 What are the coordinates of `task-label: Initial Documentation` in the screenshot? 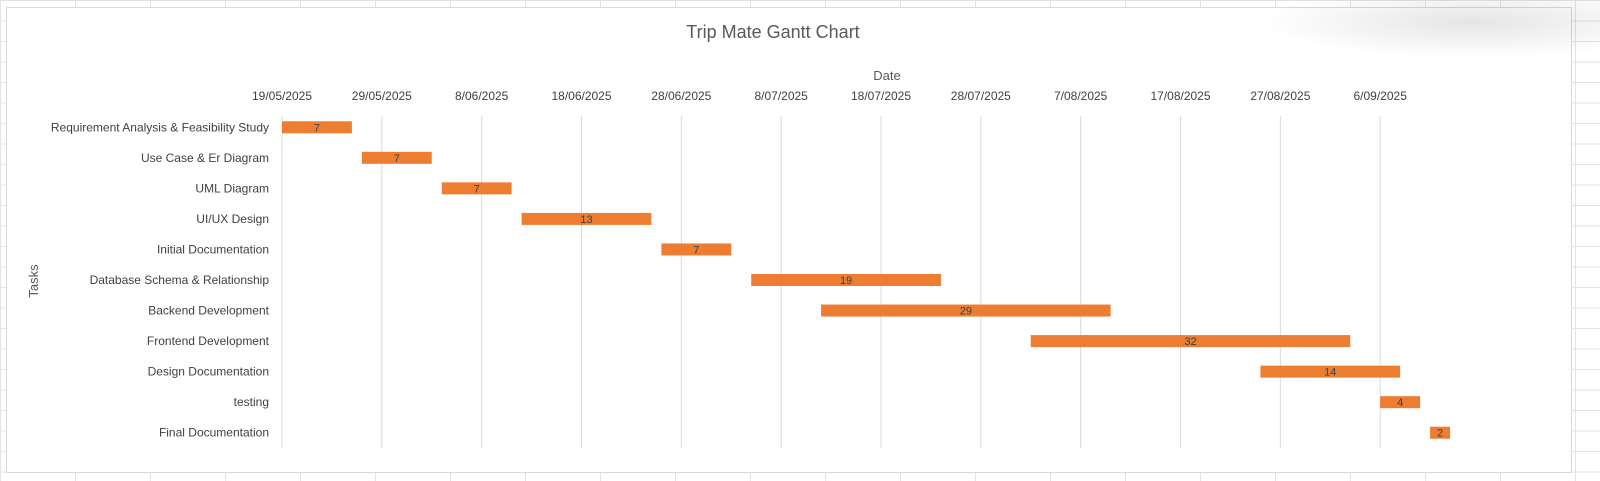 It's located at (213, 249).